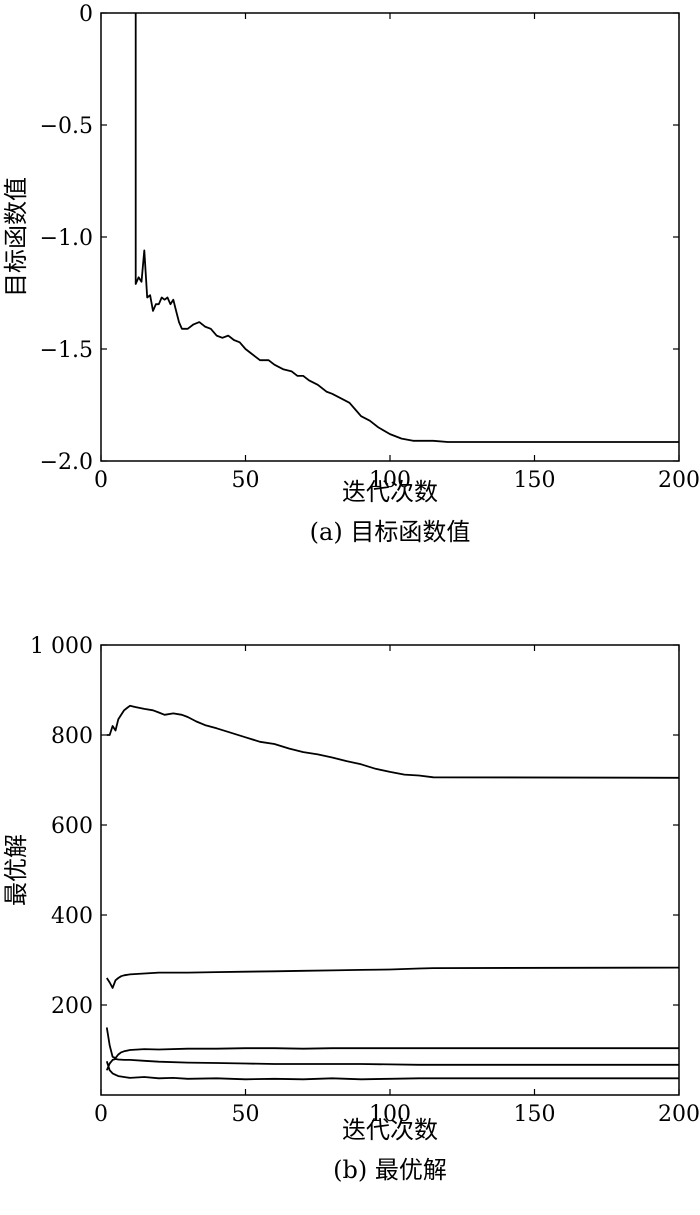  I want to click on y-tick-label: 600, so click(72, 826).